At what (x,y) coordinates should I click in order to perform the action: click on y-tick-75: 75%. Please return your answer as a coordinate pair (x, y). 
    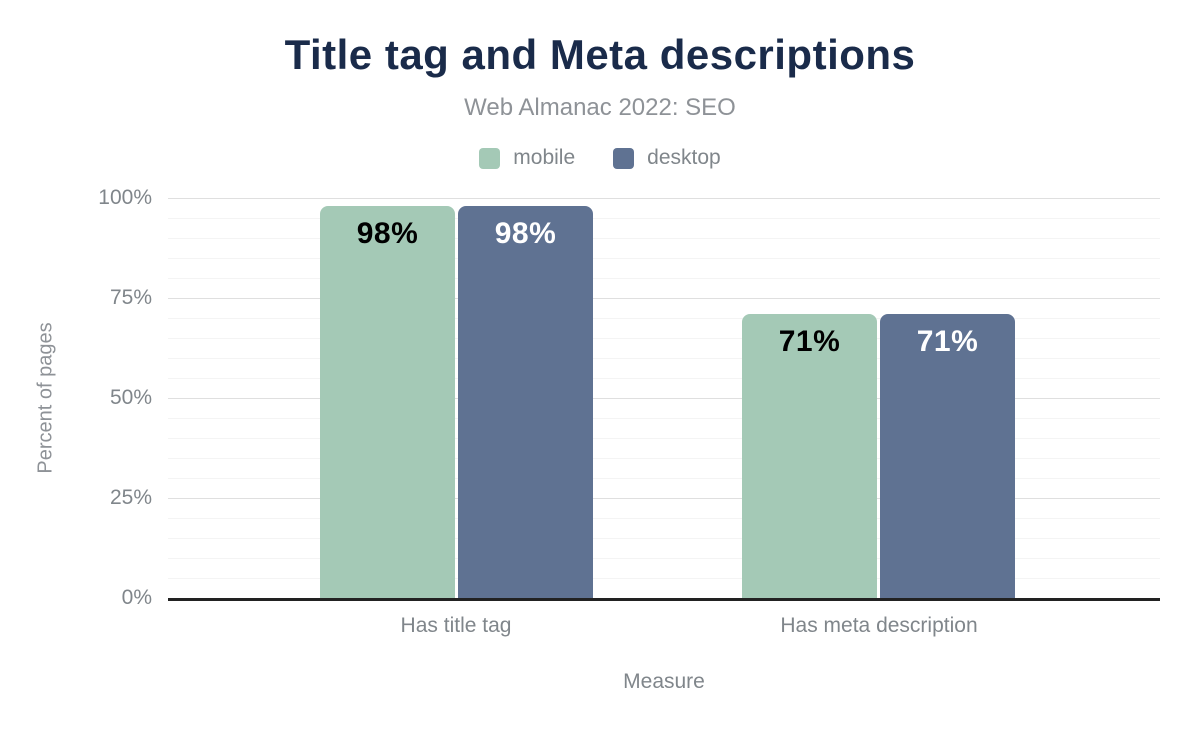
    Looking at the image, I should click on (130, 297).